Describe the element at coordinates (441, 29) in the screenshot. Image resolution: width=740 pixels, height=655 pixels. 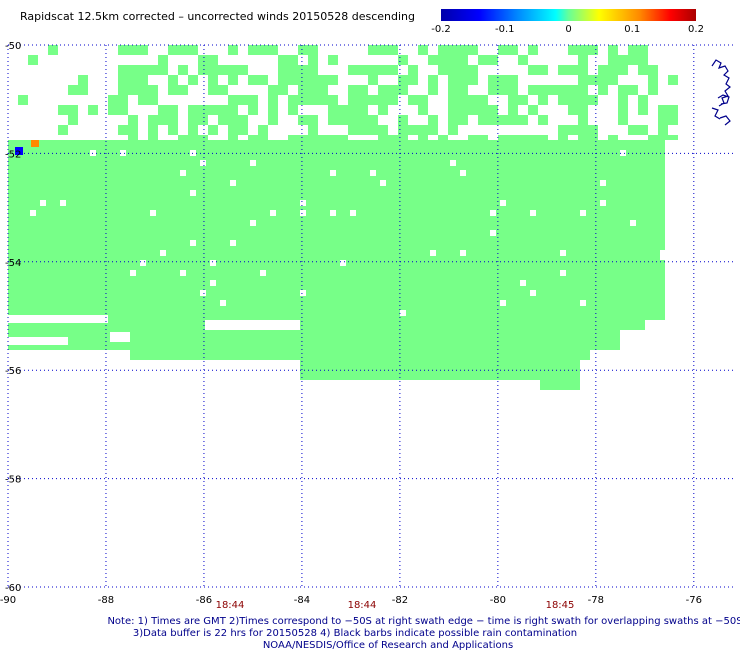
I see `colorbar-tick-label: -0.2` at that location.